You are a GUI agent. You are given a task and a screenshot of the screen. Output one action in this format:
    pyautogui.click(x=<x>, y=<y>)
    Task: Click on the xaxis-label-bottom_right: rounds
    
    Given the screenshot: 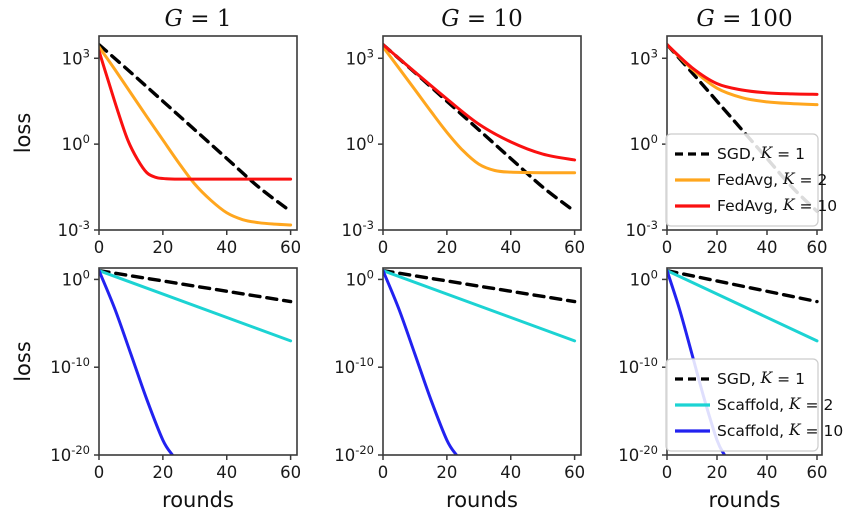 What is the action you would take?
    pyautogui.click(x=745, y=500)
    